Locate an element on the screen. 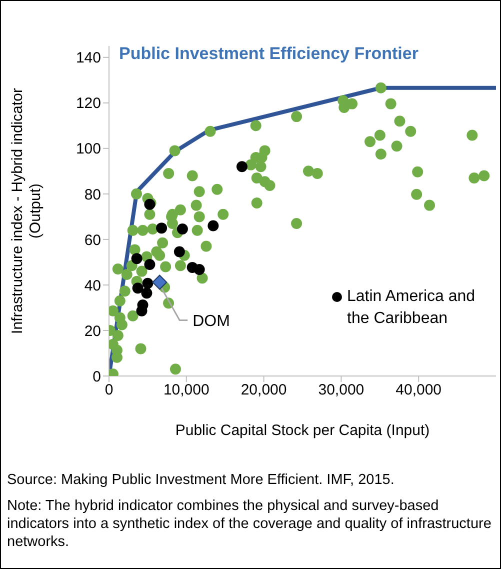 This screenshot has height=569, width=501. y-tick-label: 40 is located at coordinates (92, 285).